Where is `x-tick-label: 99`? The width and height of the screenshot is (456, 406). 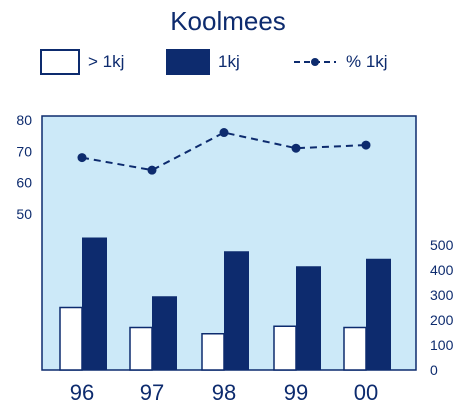 x-tick-label: 99 is located at coordinates (296, 392).